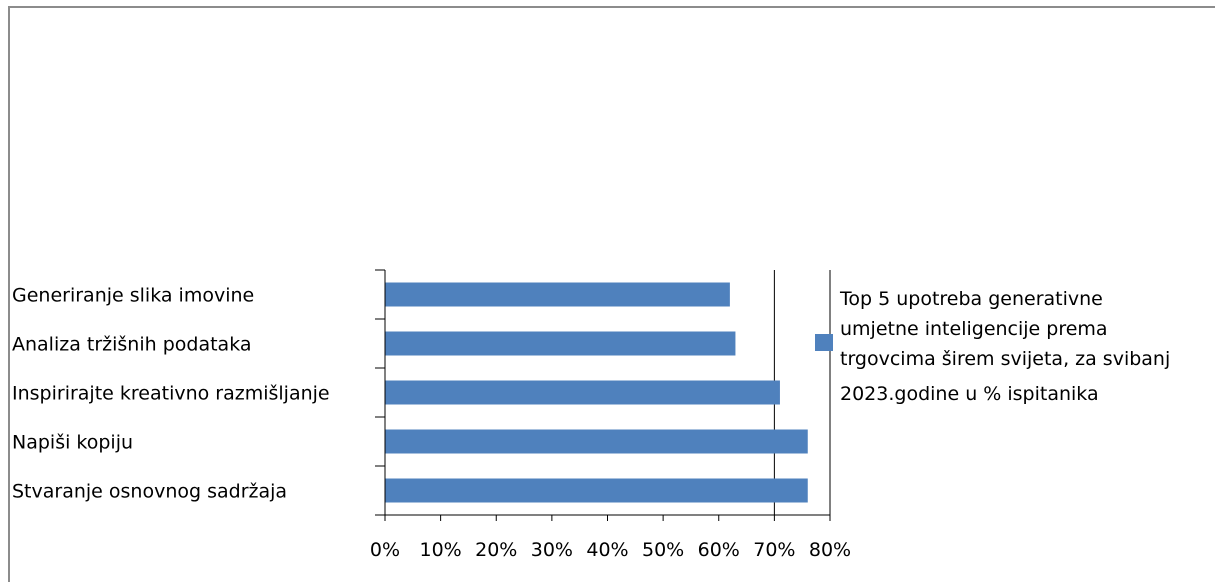  Describe the element at coordinates (496, 550) in the screenshot. I see `x-tick-label-2: 20%` at that location.